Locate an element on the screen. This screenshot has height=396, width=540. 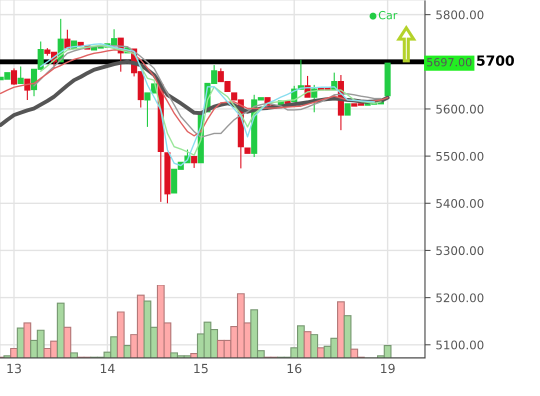
y-tick-label: 5300.00 is located at coordinates (460, 251).